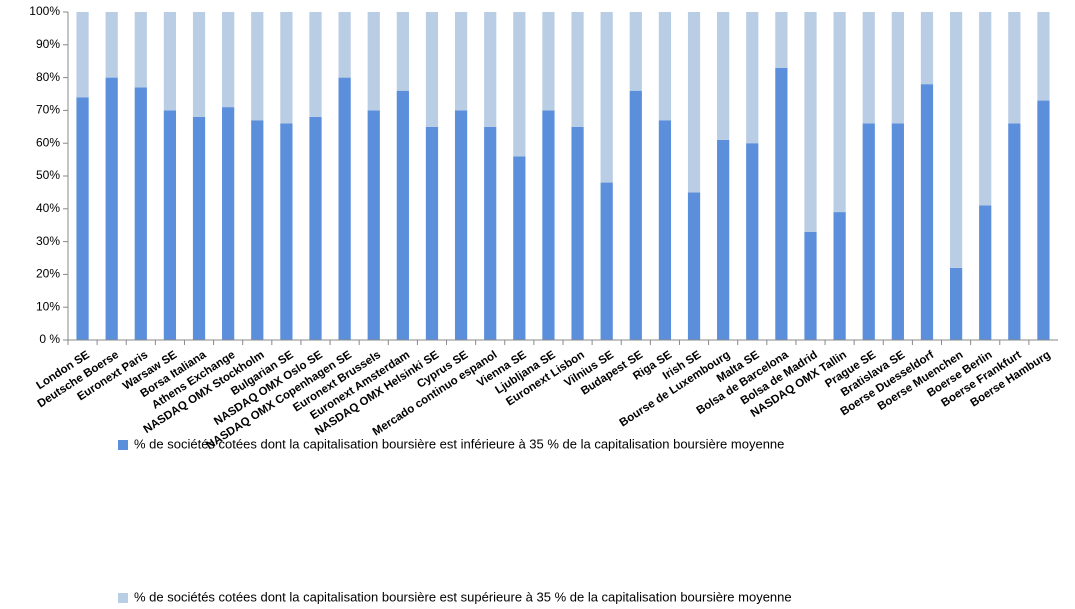 Image resolution: width=1075 pixels, height=609 pixels. I want to click on y-tick-label: 70%, so click(48, 110).